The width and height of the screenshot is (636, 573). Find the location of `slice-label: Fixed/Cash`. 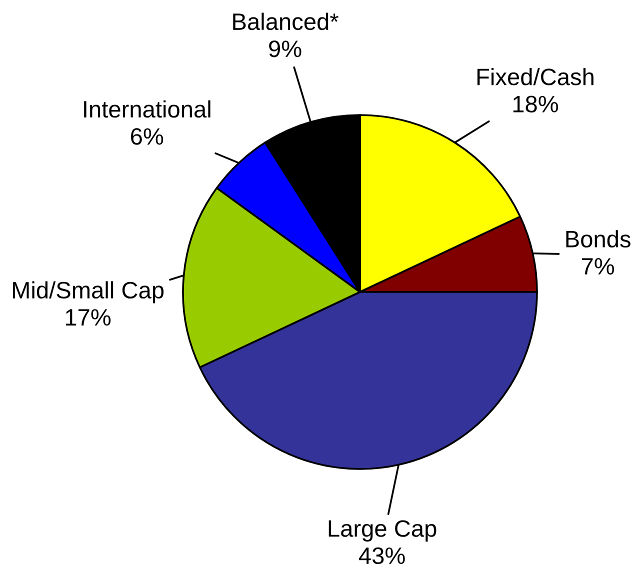

slice-label: Fixed/Cash is located at coordinates (535, 77).